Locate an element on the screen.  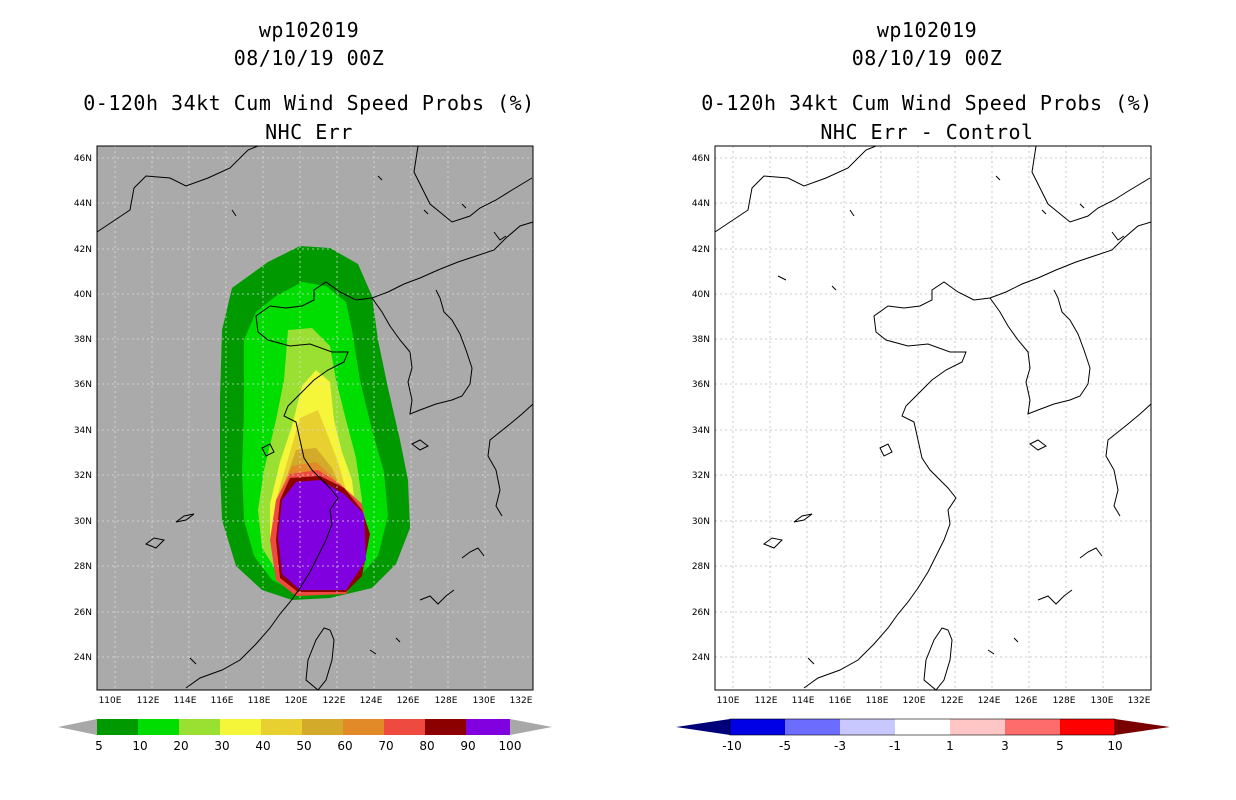
left-subtitle: NHC Err is located at coordinates (309, 132).